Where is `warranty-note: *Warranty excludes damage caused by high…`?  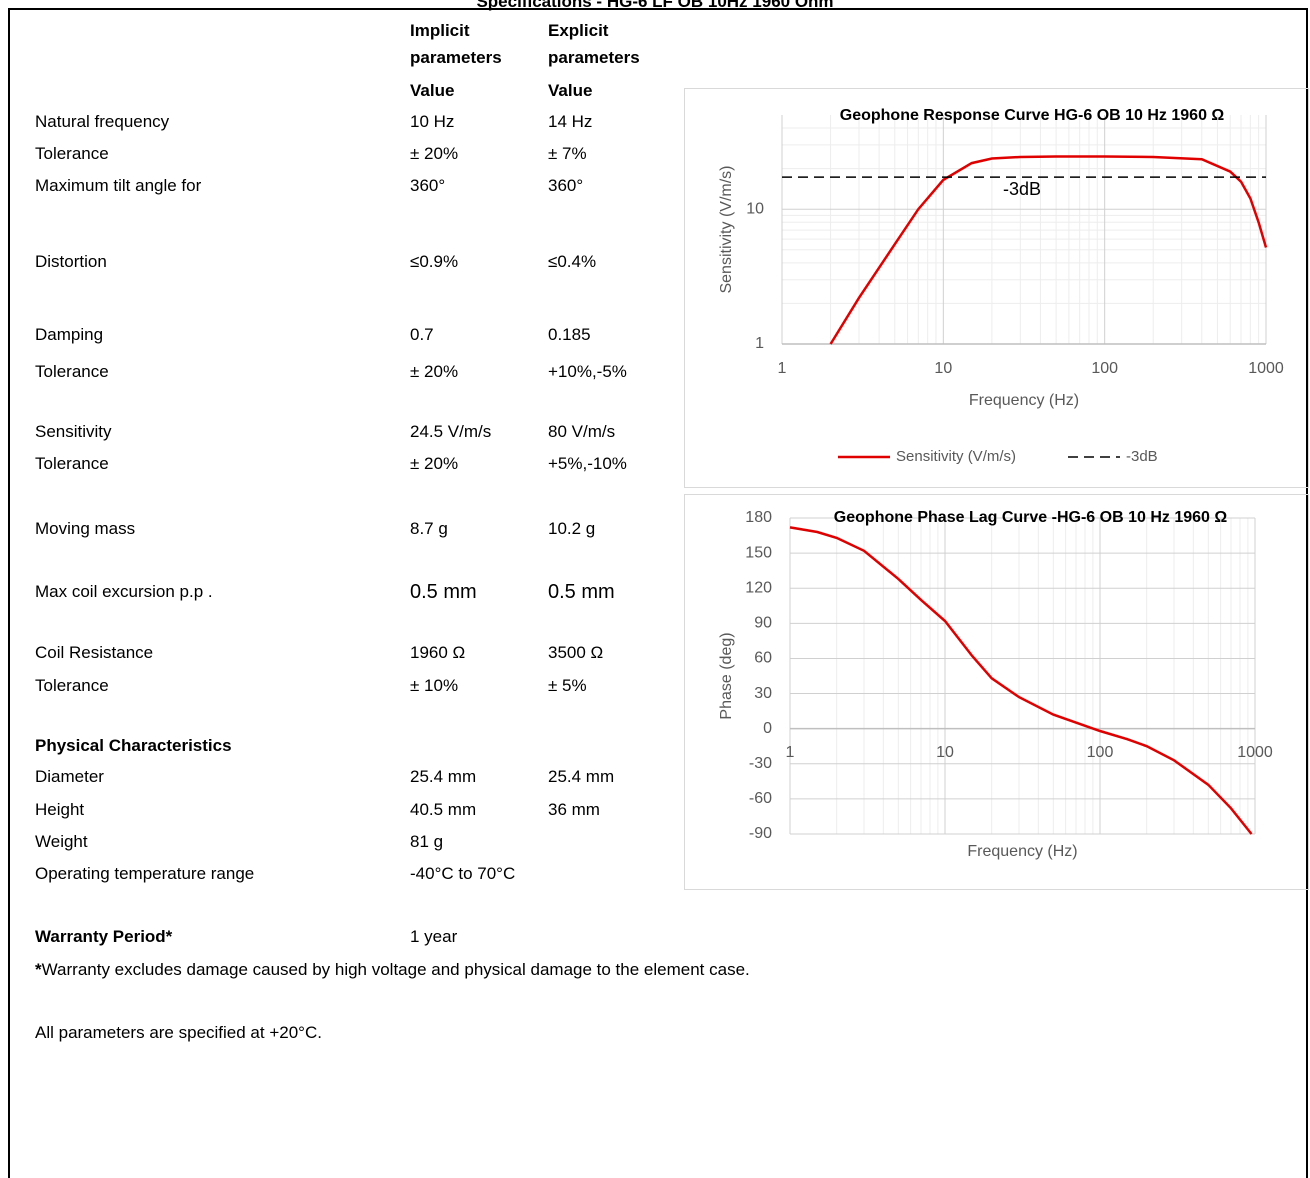 warranty-note: *Warranty excludes damage caused by high… is located at coordinates (392, 970).